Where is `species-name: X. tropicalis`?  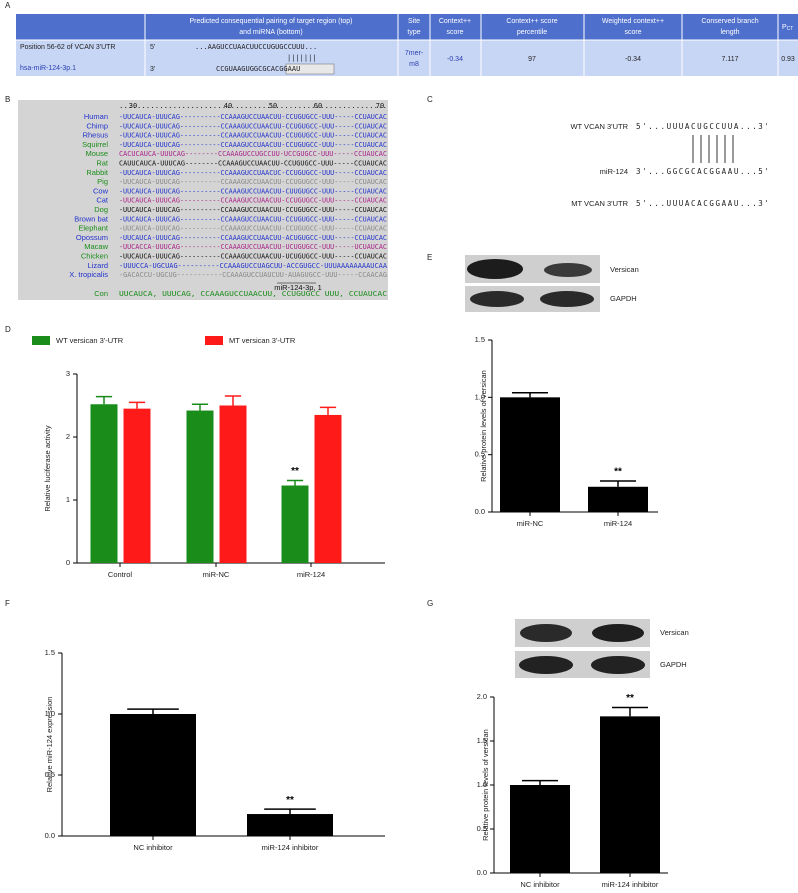 species-name: X. tropicalis is located at coordinates (88, 274).